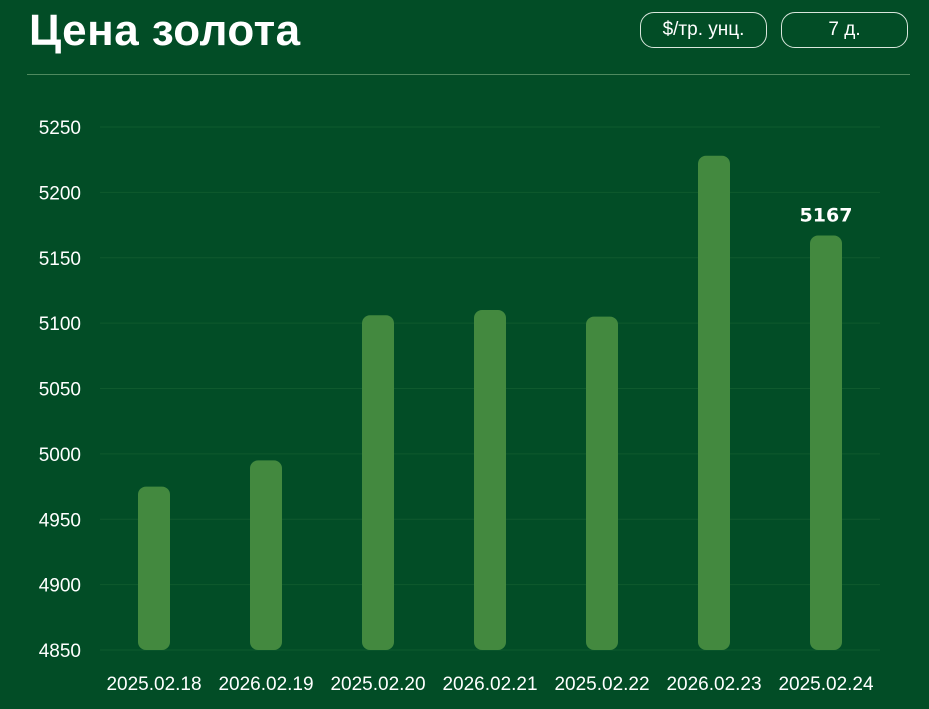  What do you see at coordinates (826, 216) in the screenshot?
I see `bar-value-label: 5167` at bounding box center [826, 216].